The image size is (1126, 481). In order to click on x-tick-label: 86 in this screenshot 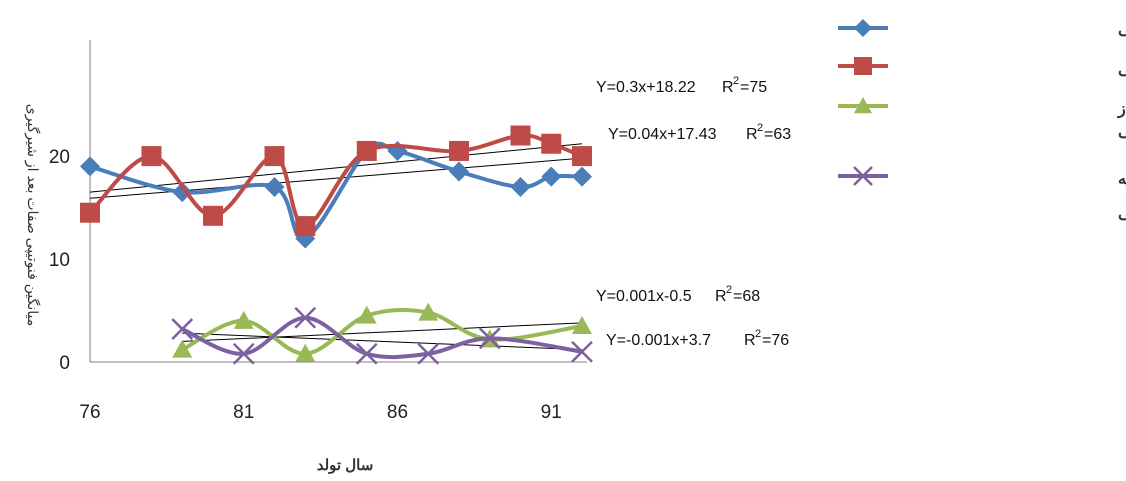, I will do `click(397, 412)`.